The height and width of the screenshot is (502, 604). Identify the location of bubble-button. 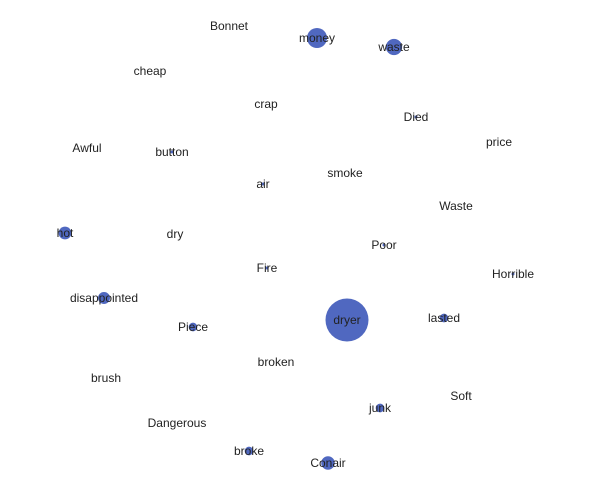
(172, 152).